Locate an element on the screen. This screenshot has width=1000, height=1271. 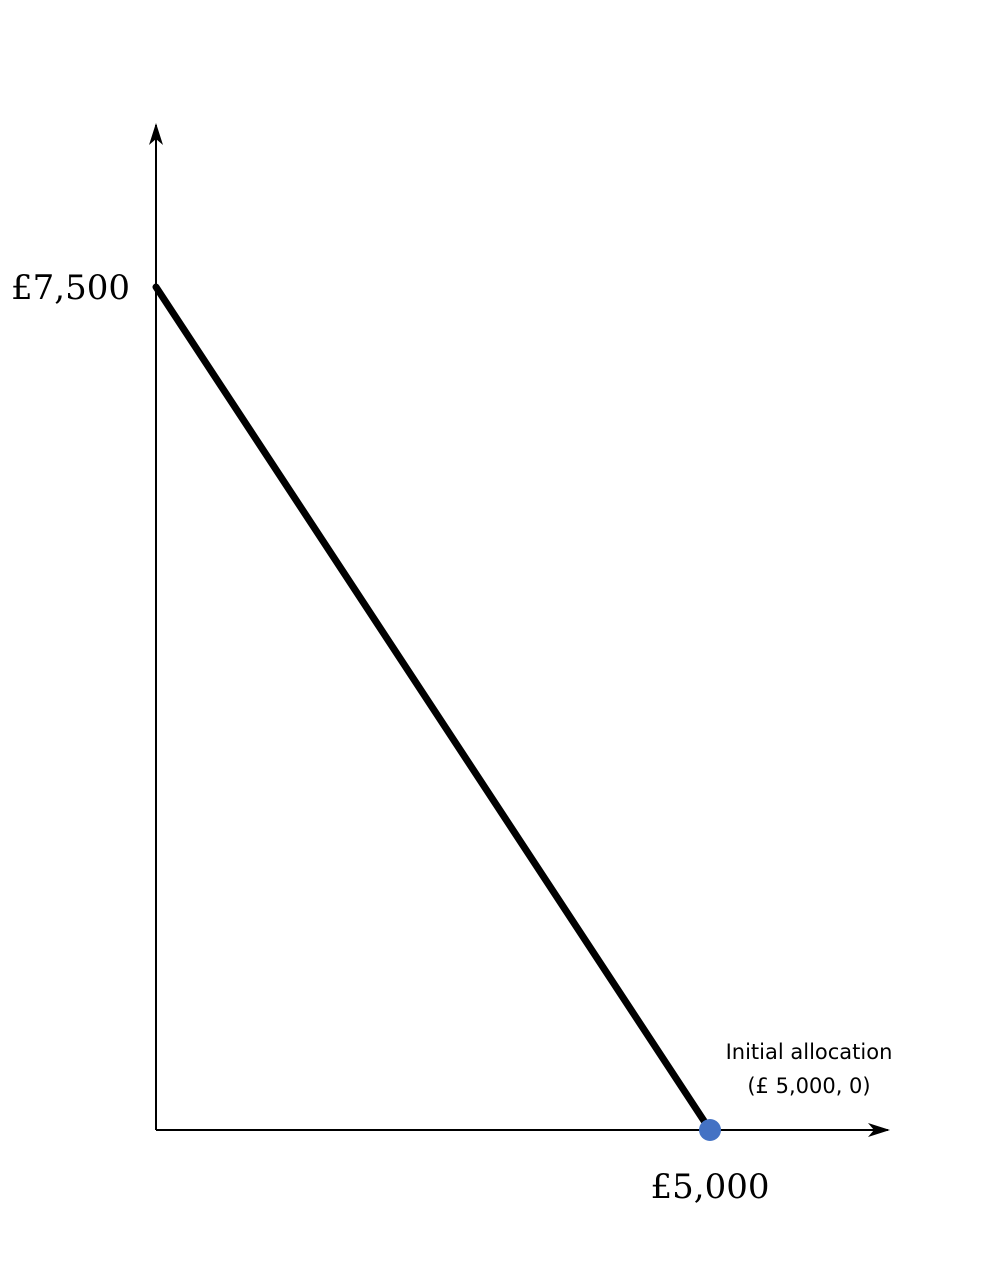
x-tick-label: £5,000 is located at coordinates (710, 1187).